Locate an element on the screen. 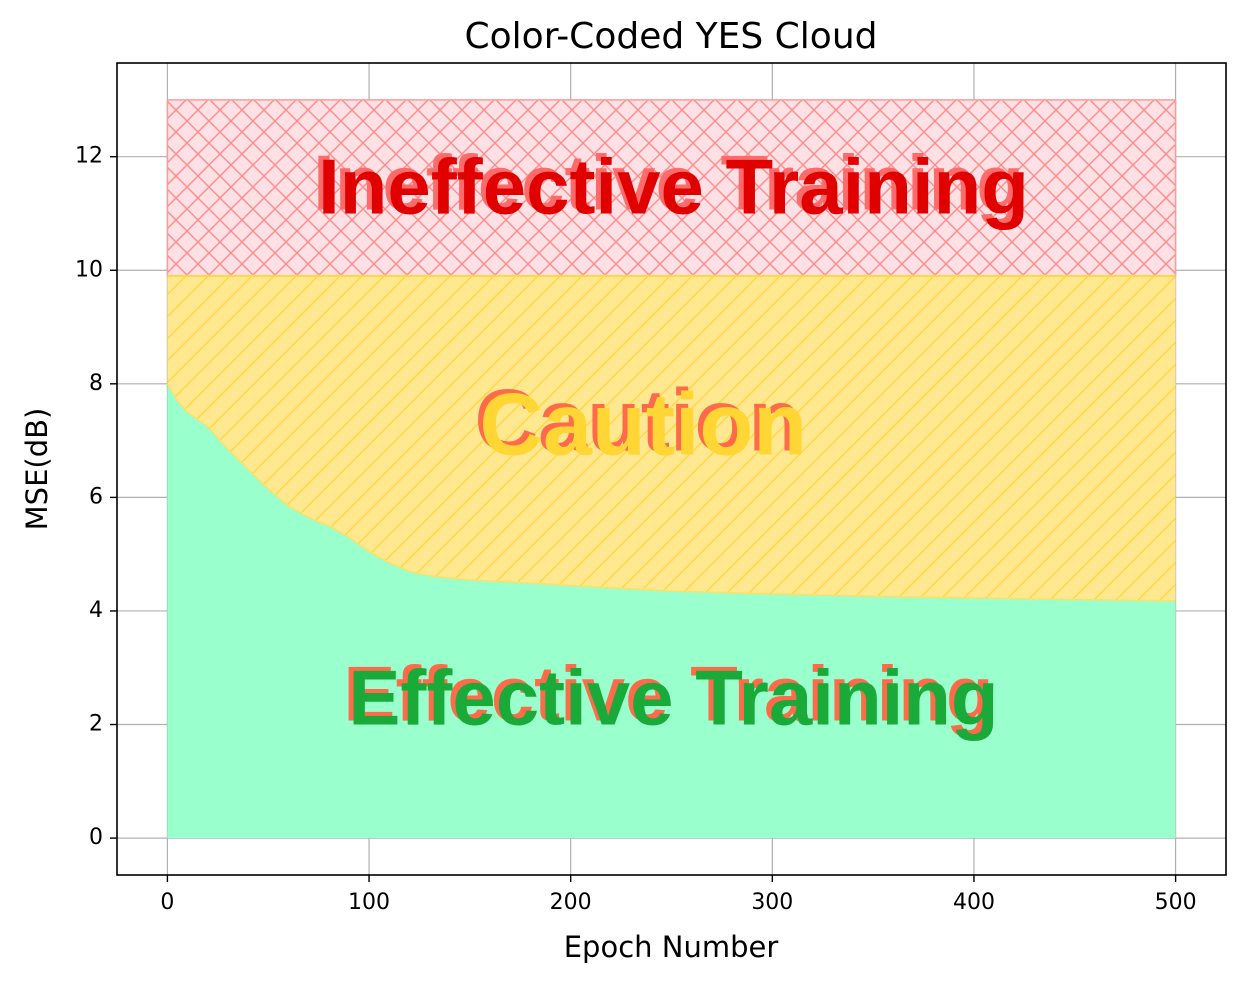 Image resolution: width=1242 pixels, height=983 pixels. region-label: Ineffective Training is located at coordinates (673, 186).